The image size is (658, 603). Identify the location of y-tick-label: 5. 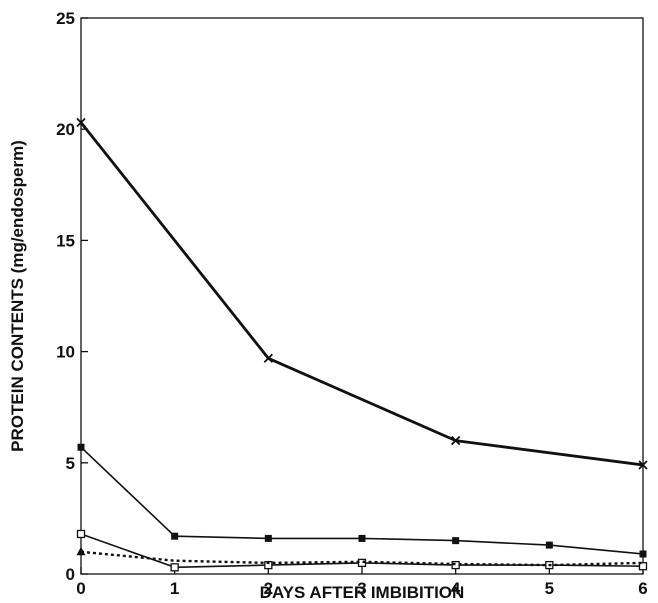
(70, 463).